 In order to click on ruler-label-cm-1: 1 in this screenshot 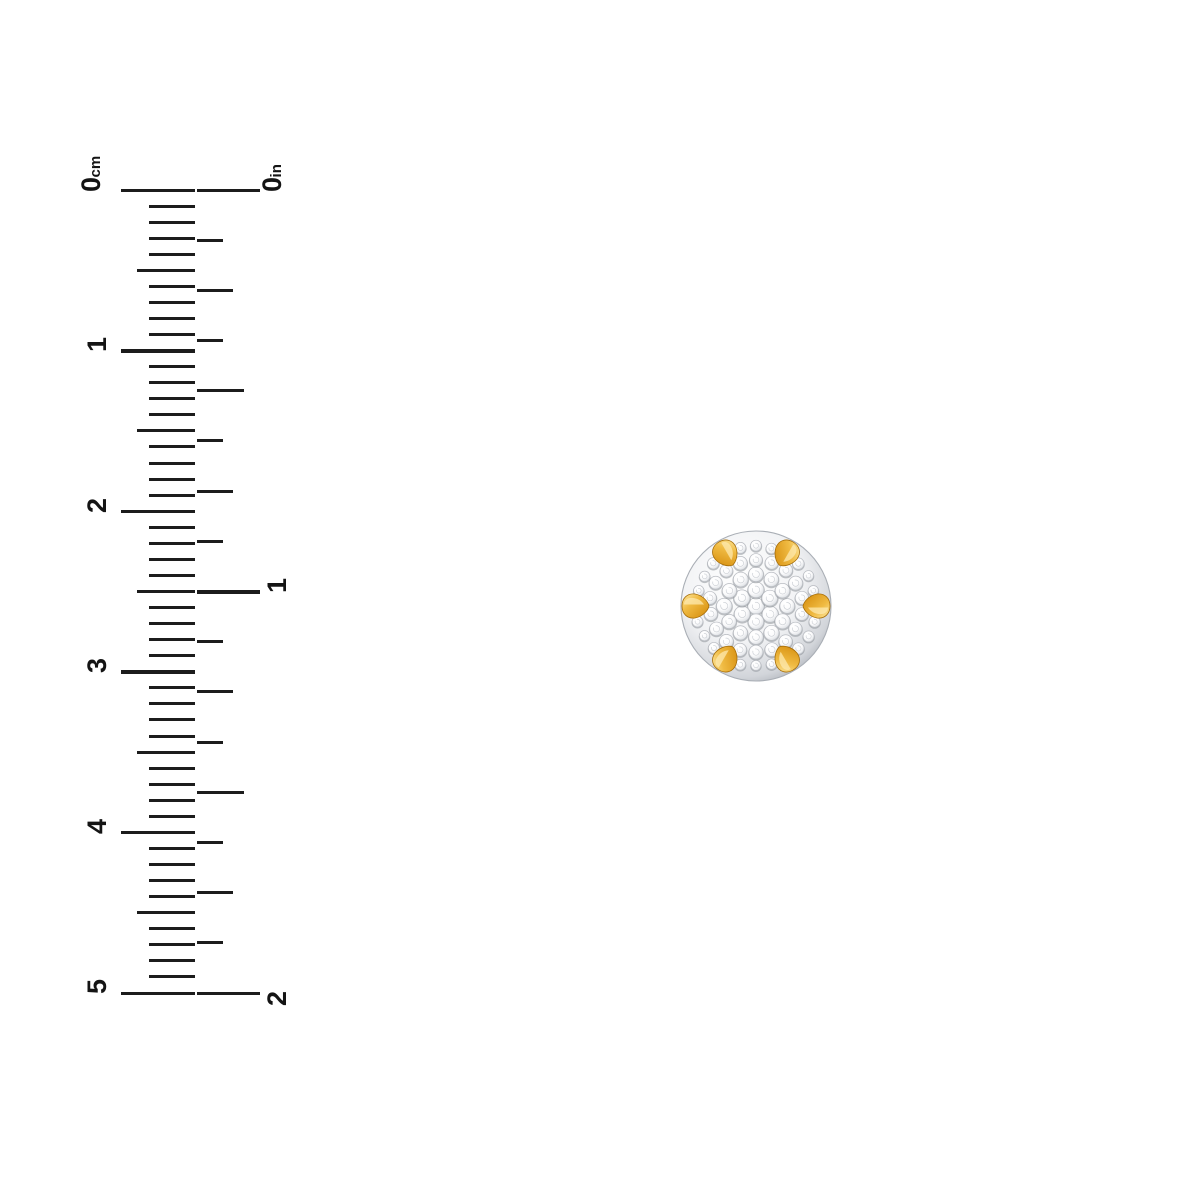, I will do `click(97, 344)`.